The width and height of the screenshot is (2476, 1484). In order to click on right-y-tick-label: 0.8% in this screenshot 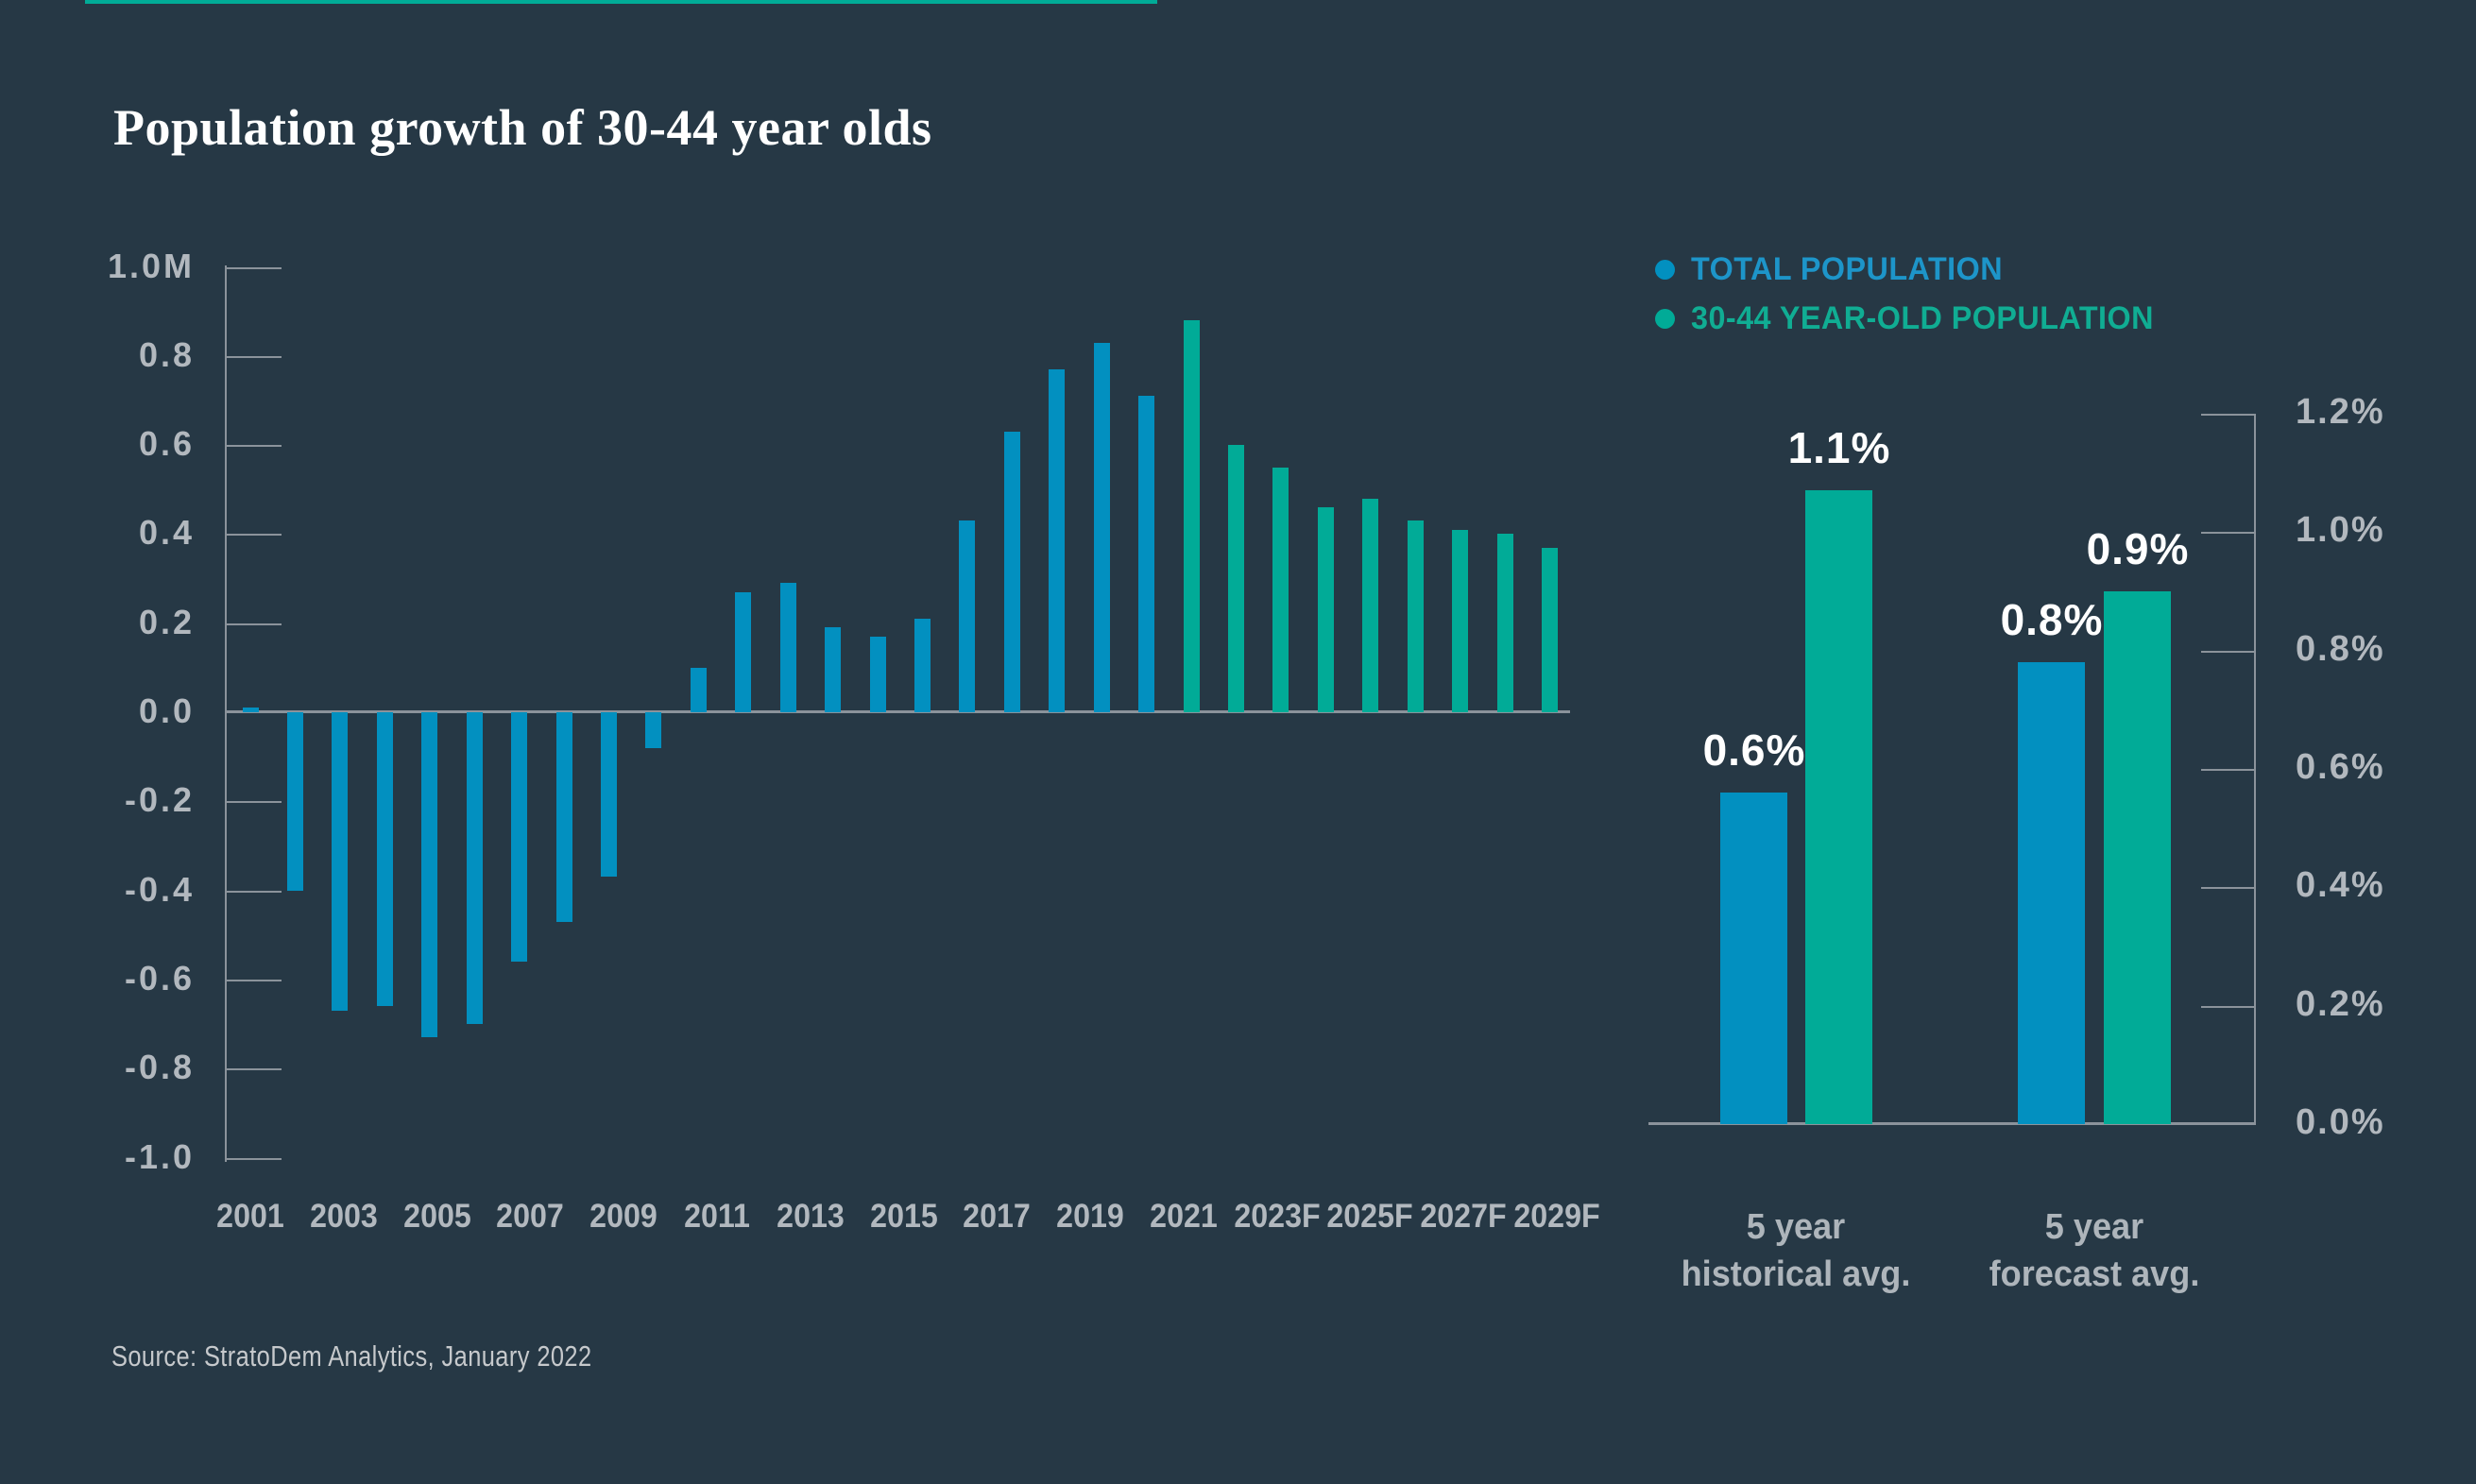, I will do `click(2340, 649)`.